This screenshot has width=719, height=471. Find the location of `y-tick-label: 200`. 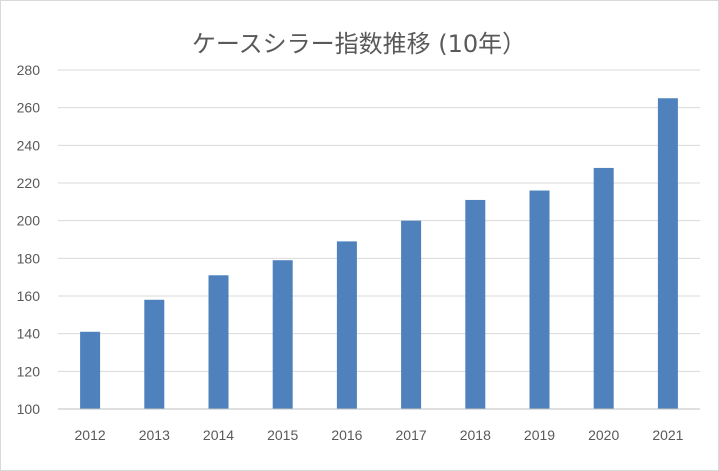

y-tick-label: 200 is located at coordinates (29, 221).